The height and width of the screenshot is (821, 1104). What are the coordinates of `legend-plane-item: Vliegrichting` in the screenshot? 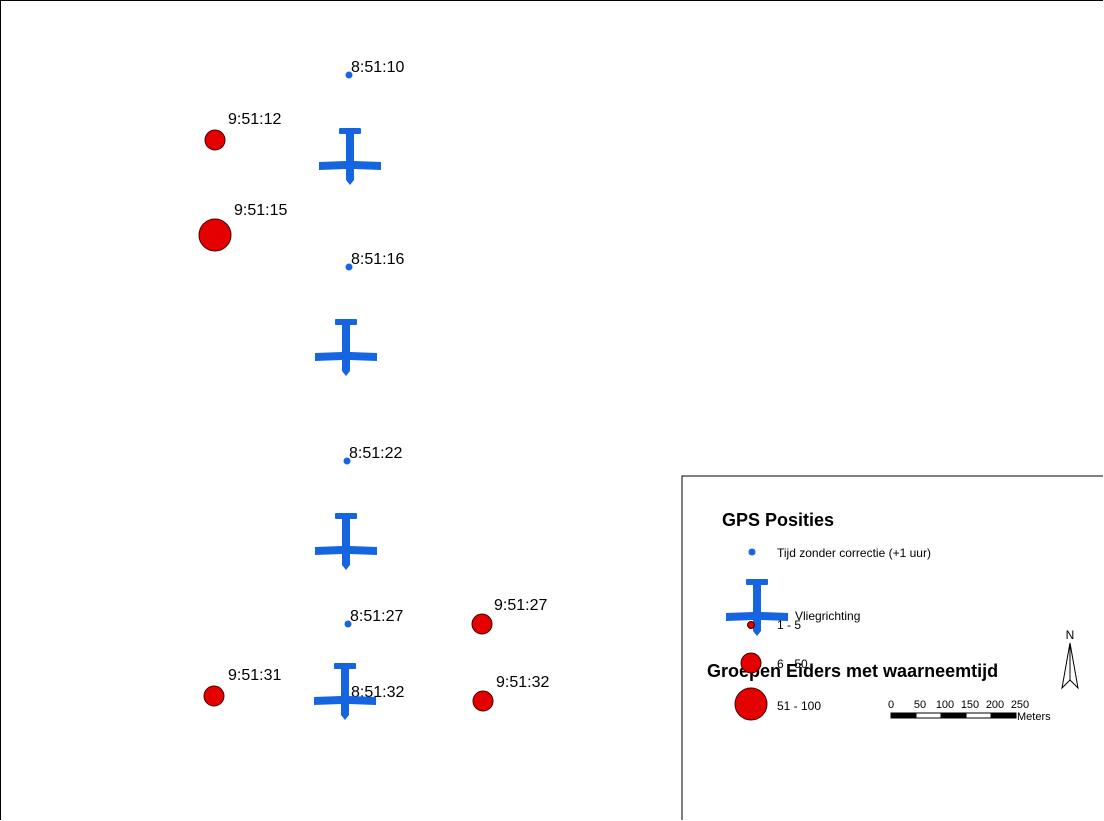 It's located at (827, 616).